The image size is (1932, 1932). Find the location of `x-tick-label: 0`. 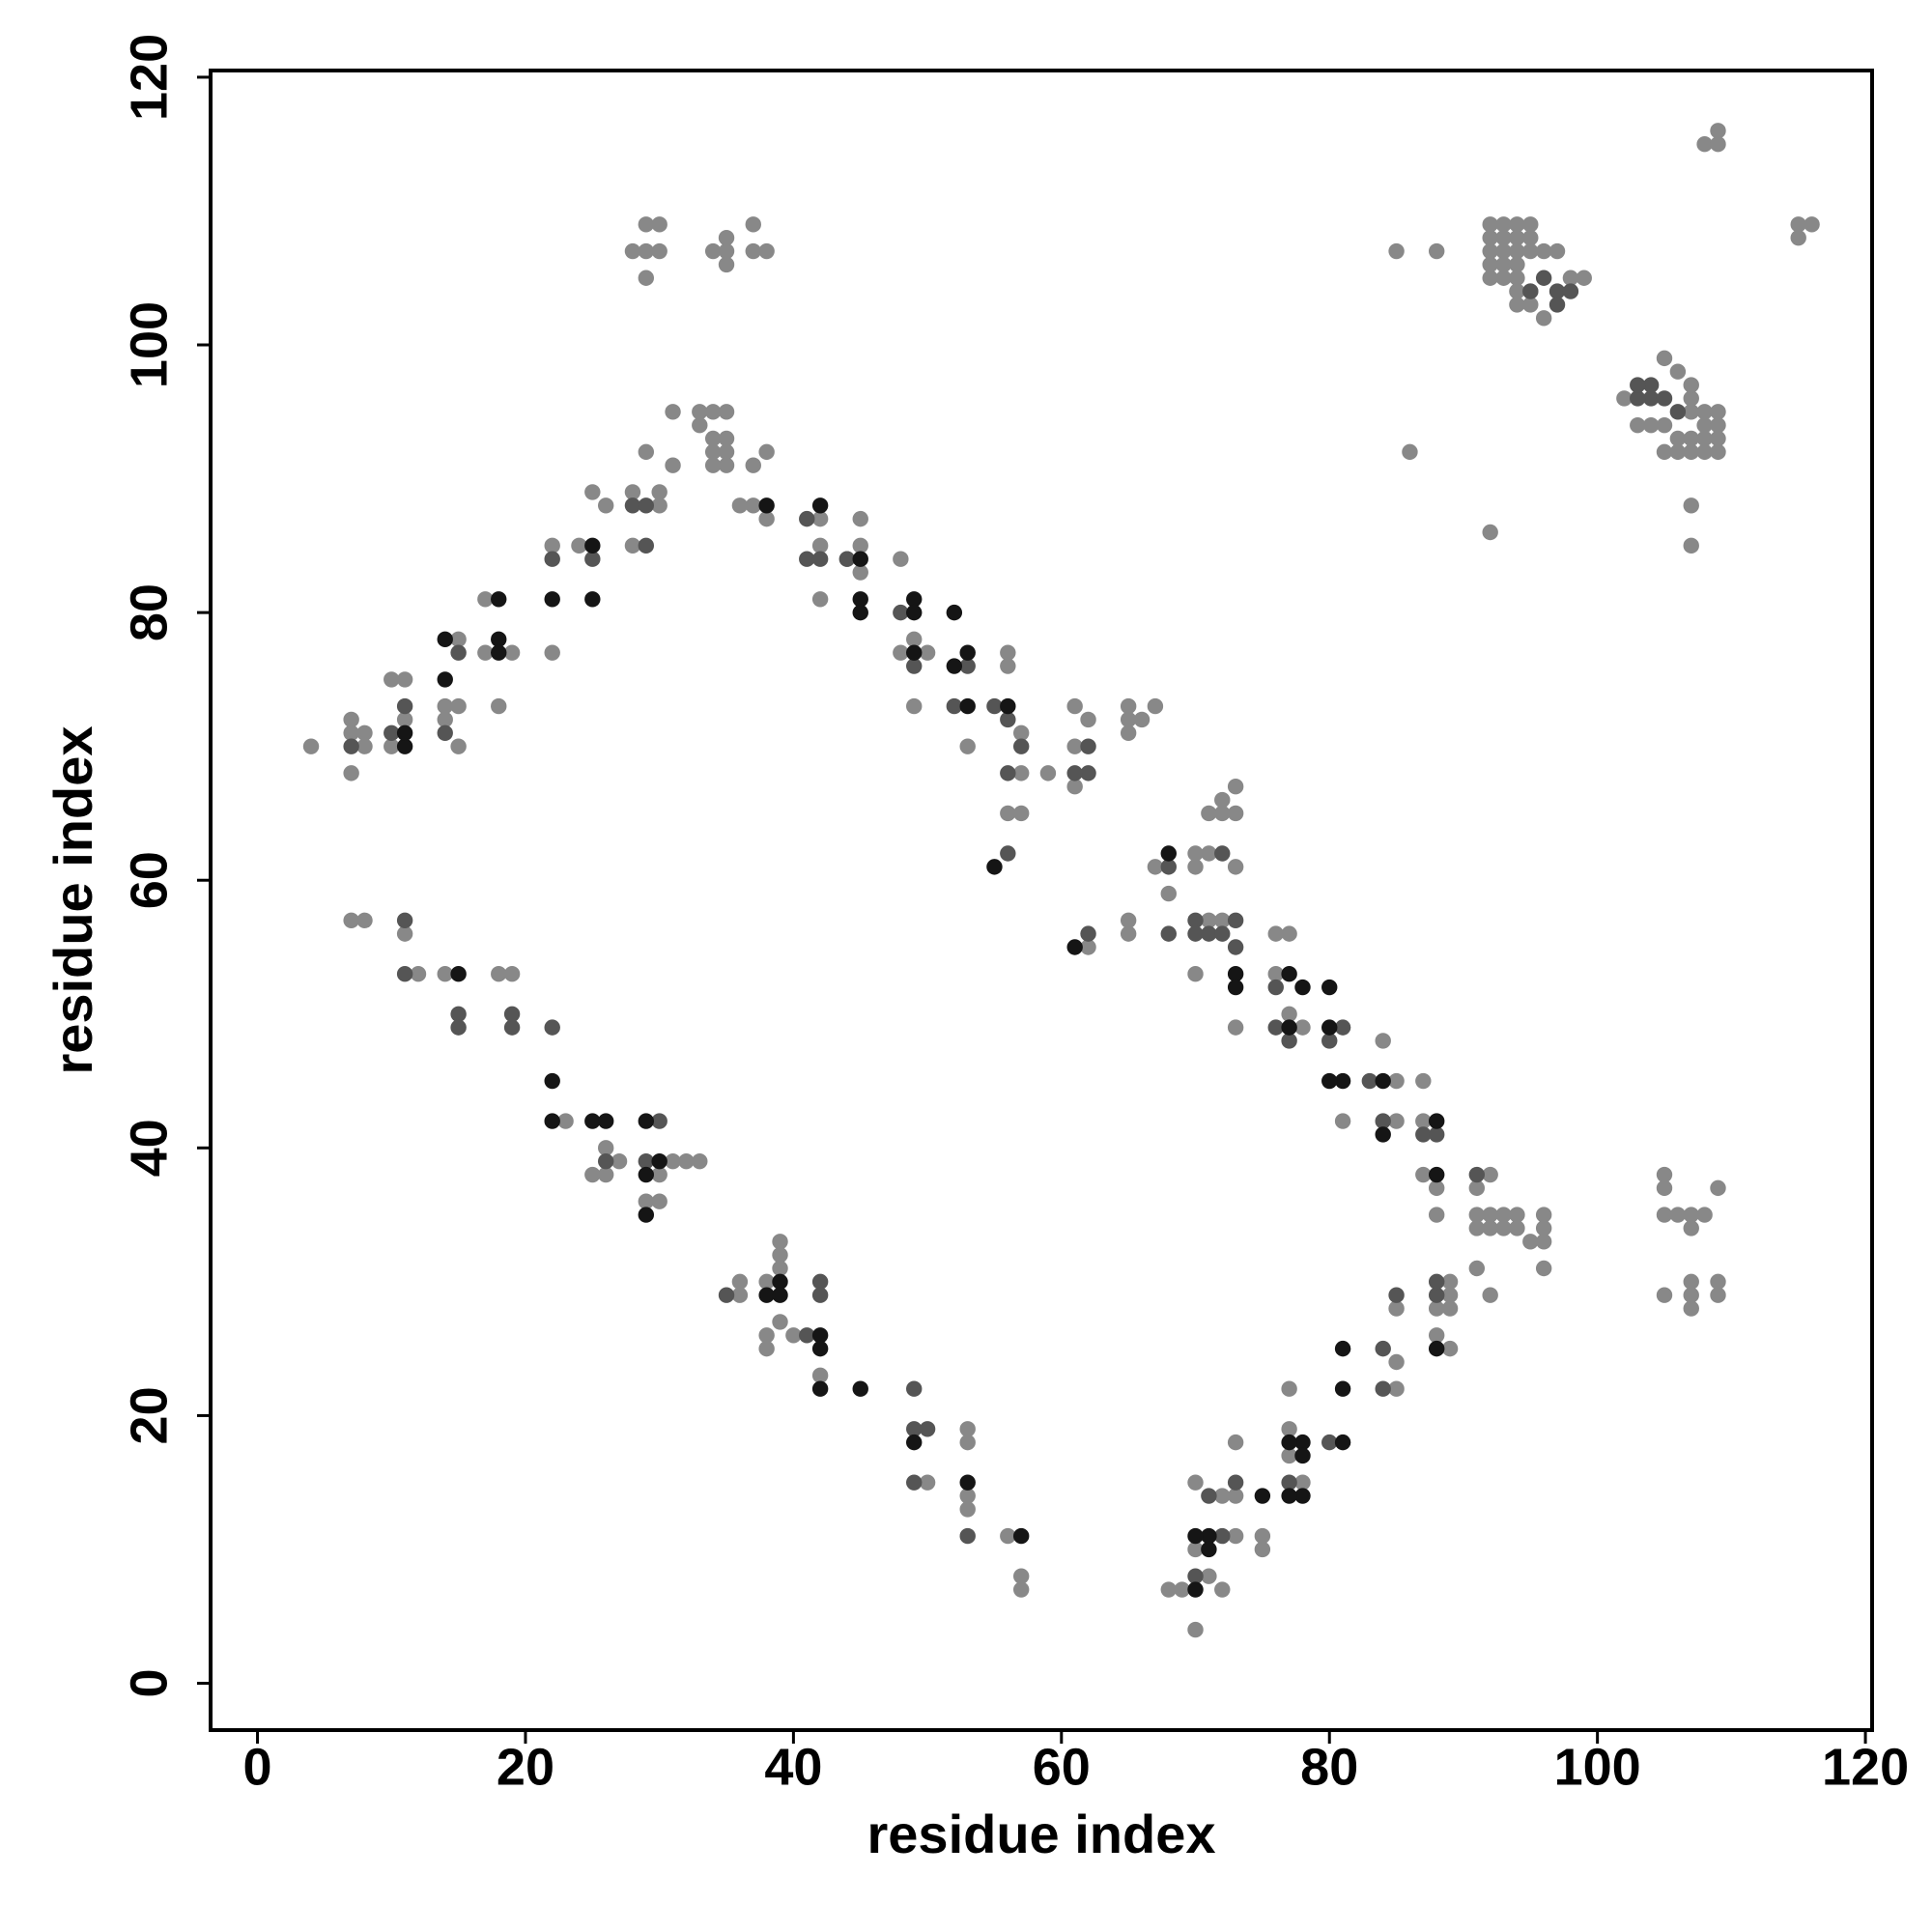

x-tick-label: 0 is located at coordinates (257, 1767).